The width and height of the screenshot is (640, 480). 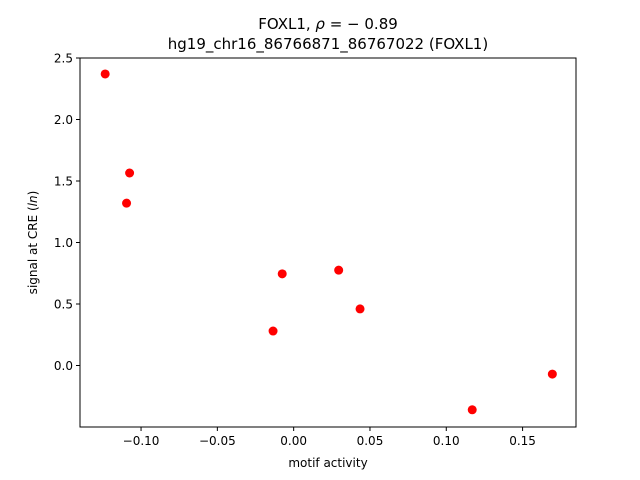 What do you see at coordinates (63, 120) in the screenshot?
I see `y-tick-label: 2.0` at bounding box center [63, 120].